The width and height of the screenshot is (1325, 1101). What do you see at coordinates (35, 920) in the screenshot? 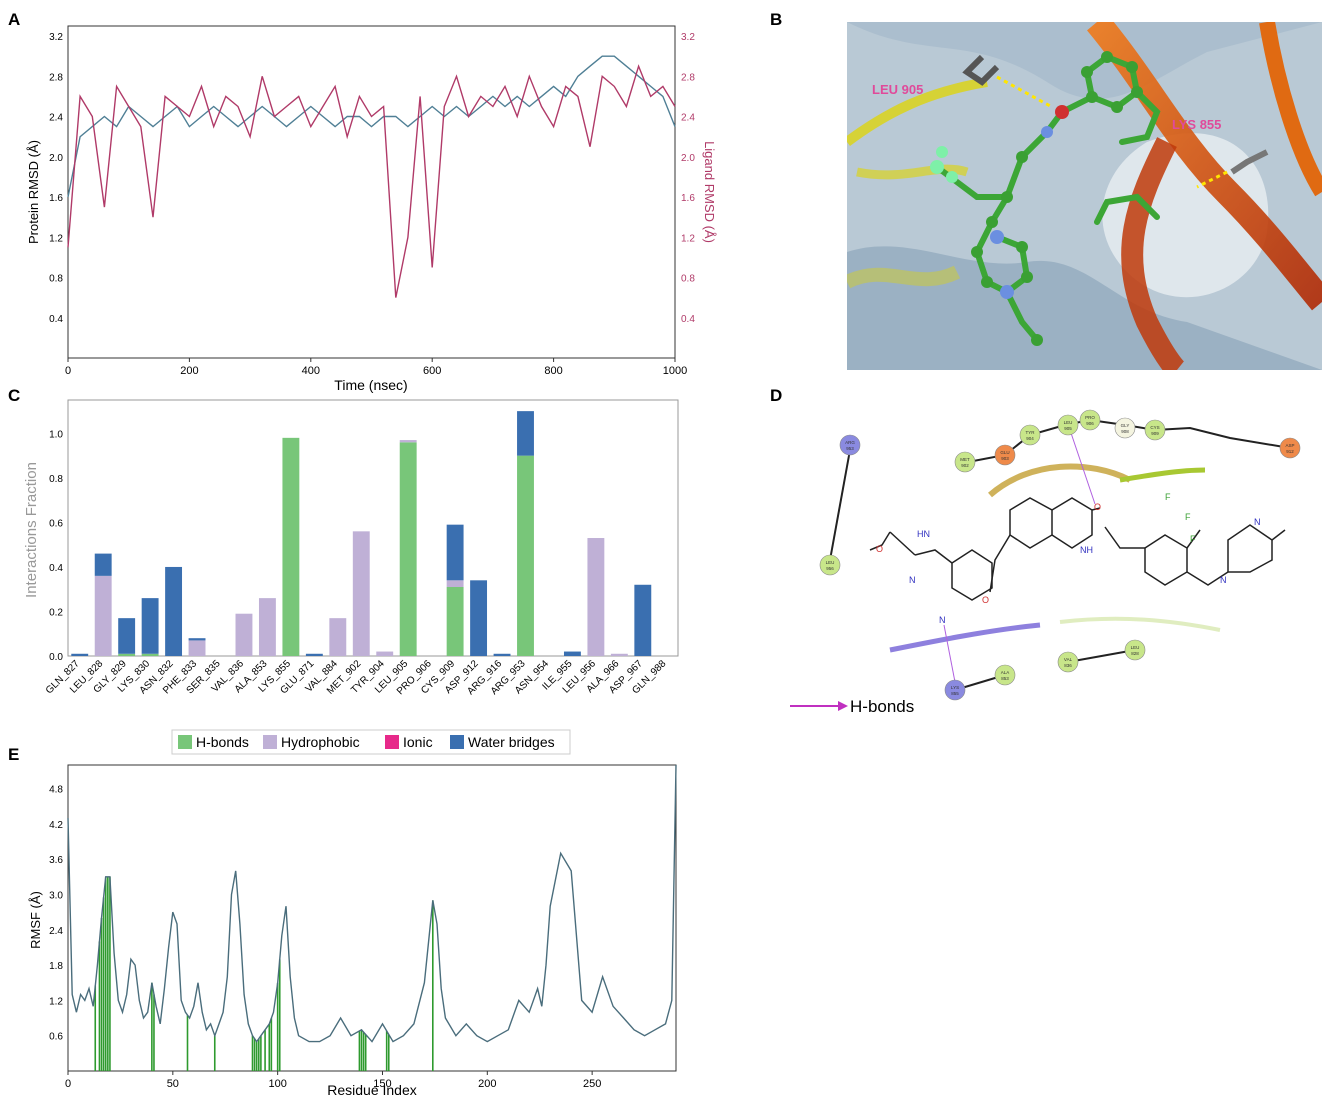
I see `rmsf-y-axis-label: RMSF (Å)` at bounding box center [35, 920].